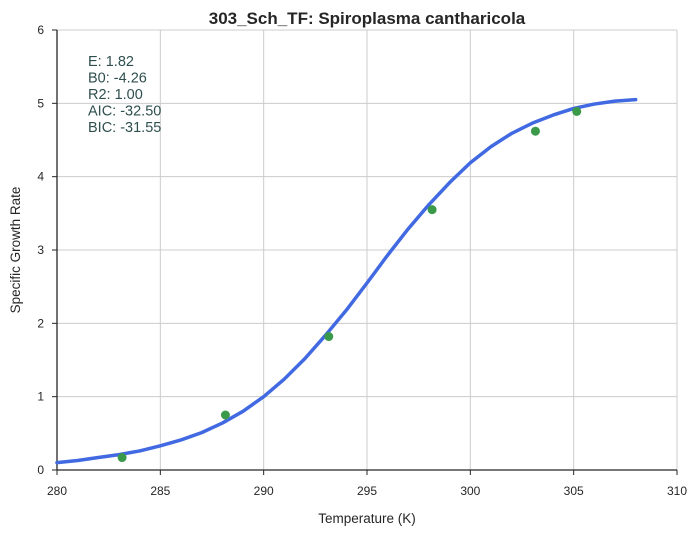 The width and height of the screenshot is (698, 533). Describe the element at coordinates (115, 95) in the screenshot. I see `stat-line: R2: 1.00` at that location.